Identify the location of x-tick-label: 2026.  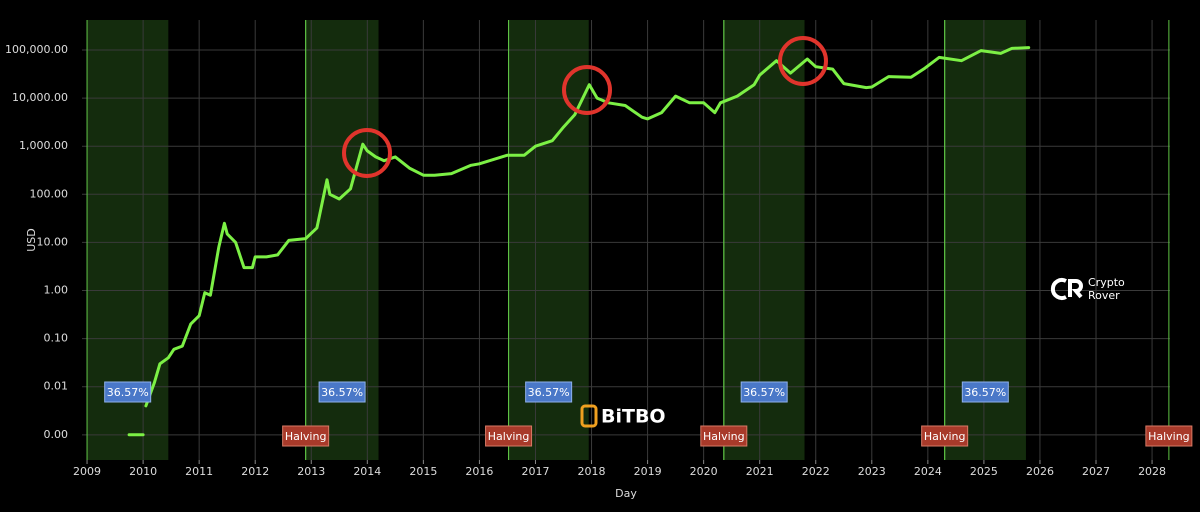
(1040, 471).